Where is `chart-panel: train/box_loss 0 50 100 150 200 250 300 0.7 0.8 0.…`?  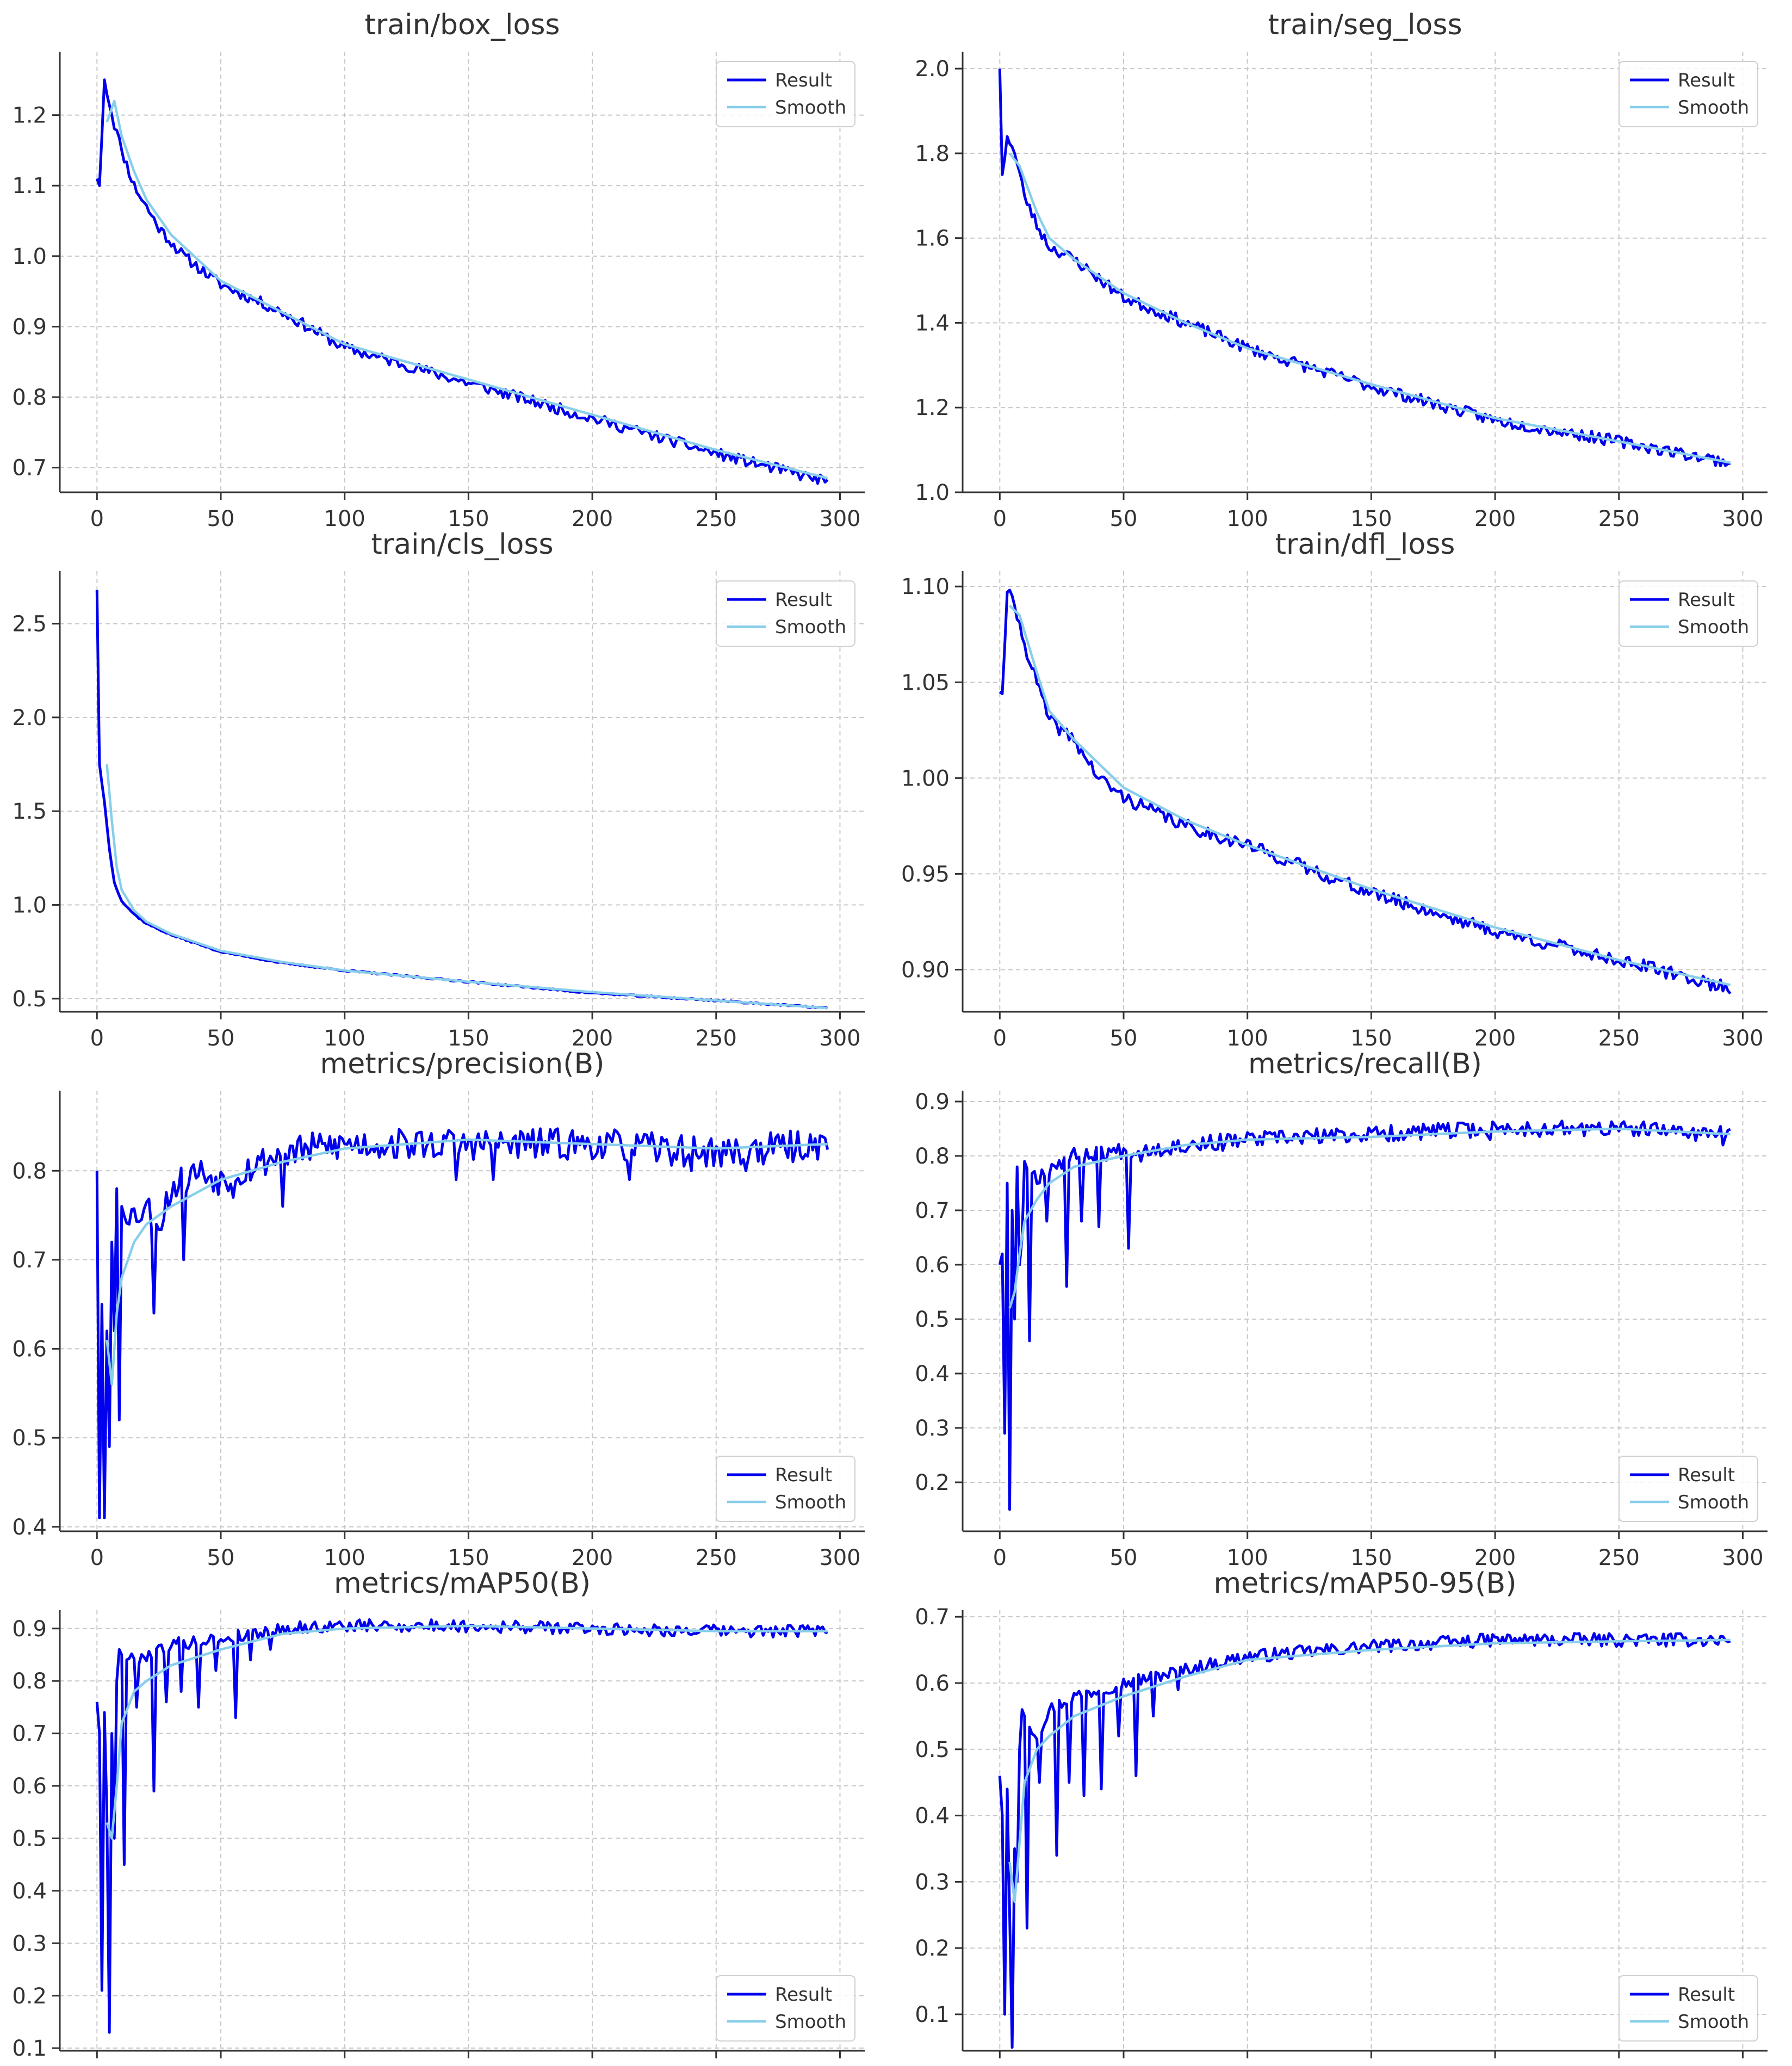 chart-panel: train/box_loss 0 50 100 150 200 250 300 0.7 0.8 0.… is located at coordinates (439, 270).